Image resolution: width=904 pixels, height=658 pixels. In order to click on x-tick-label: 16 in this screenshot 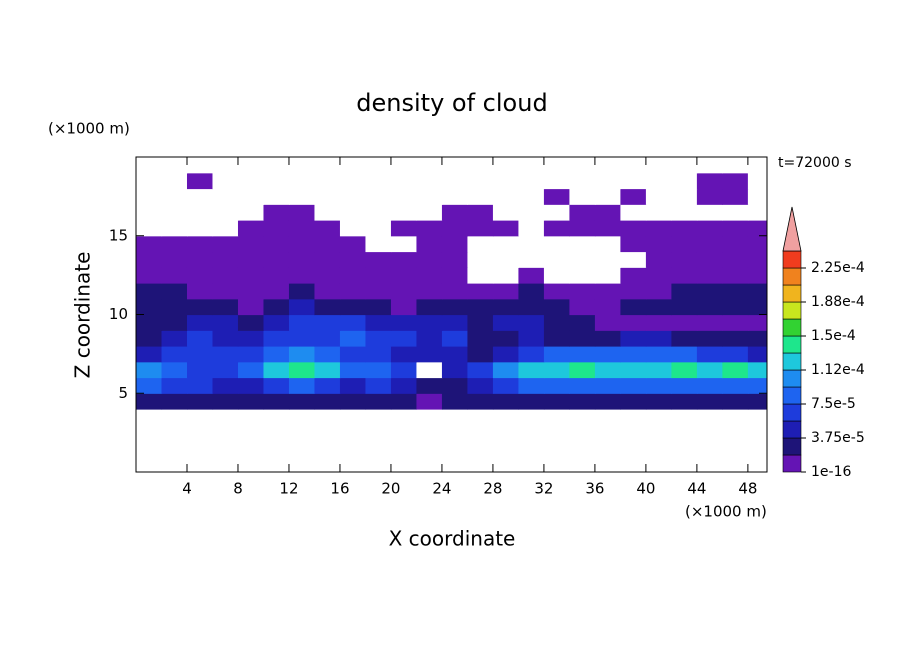, I will do `click(339, 489)`.